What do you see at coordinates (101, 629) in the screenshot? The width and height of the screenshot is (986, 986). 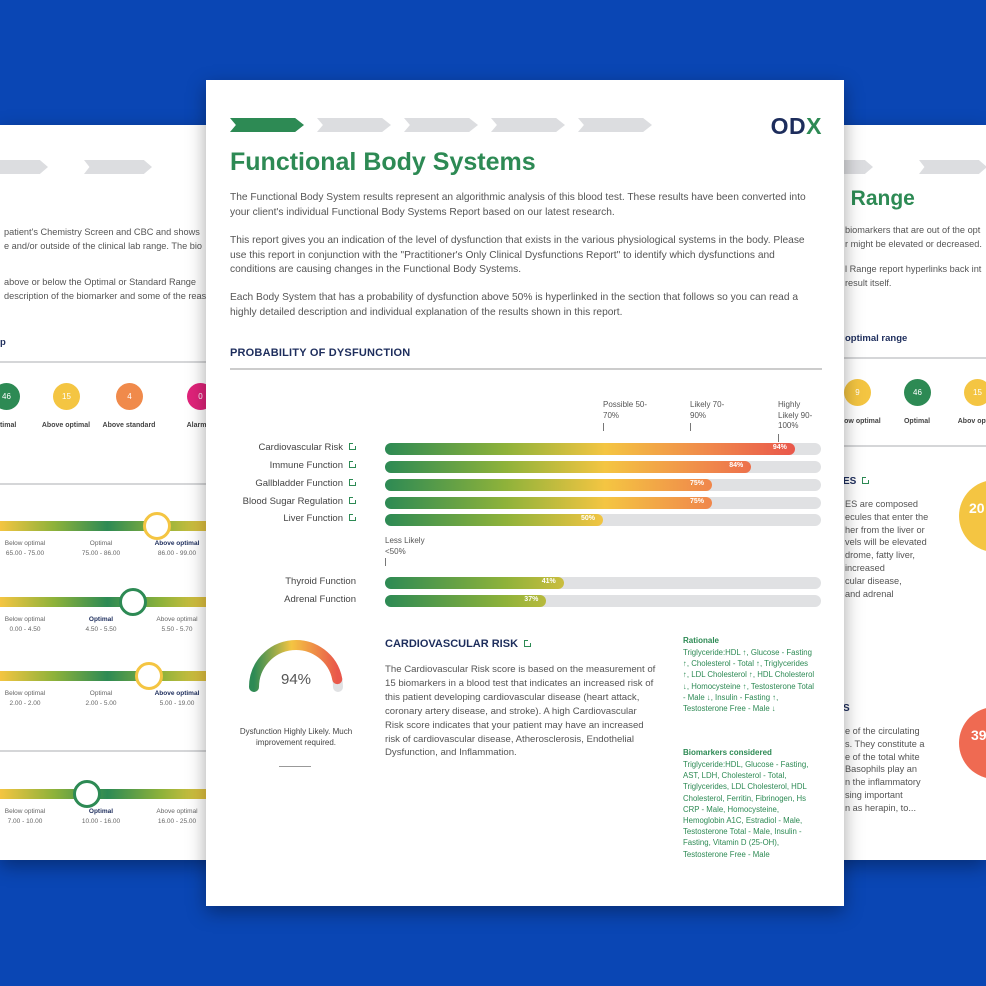 I see `range-label-value: 4.50 - 5.50` at bounding box center [101, 629].